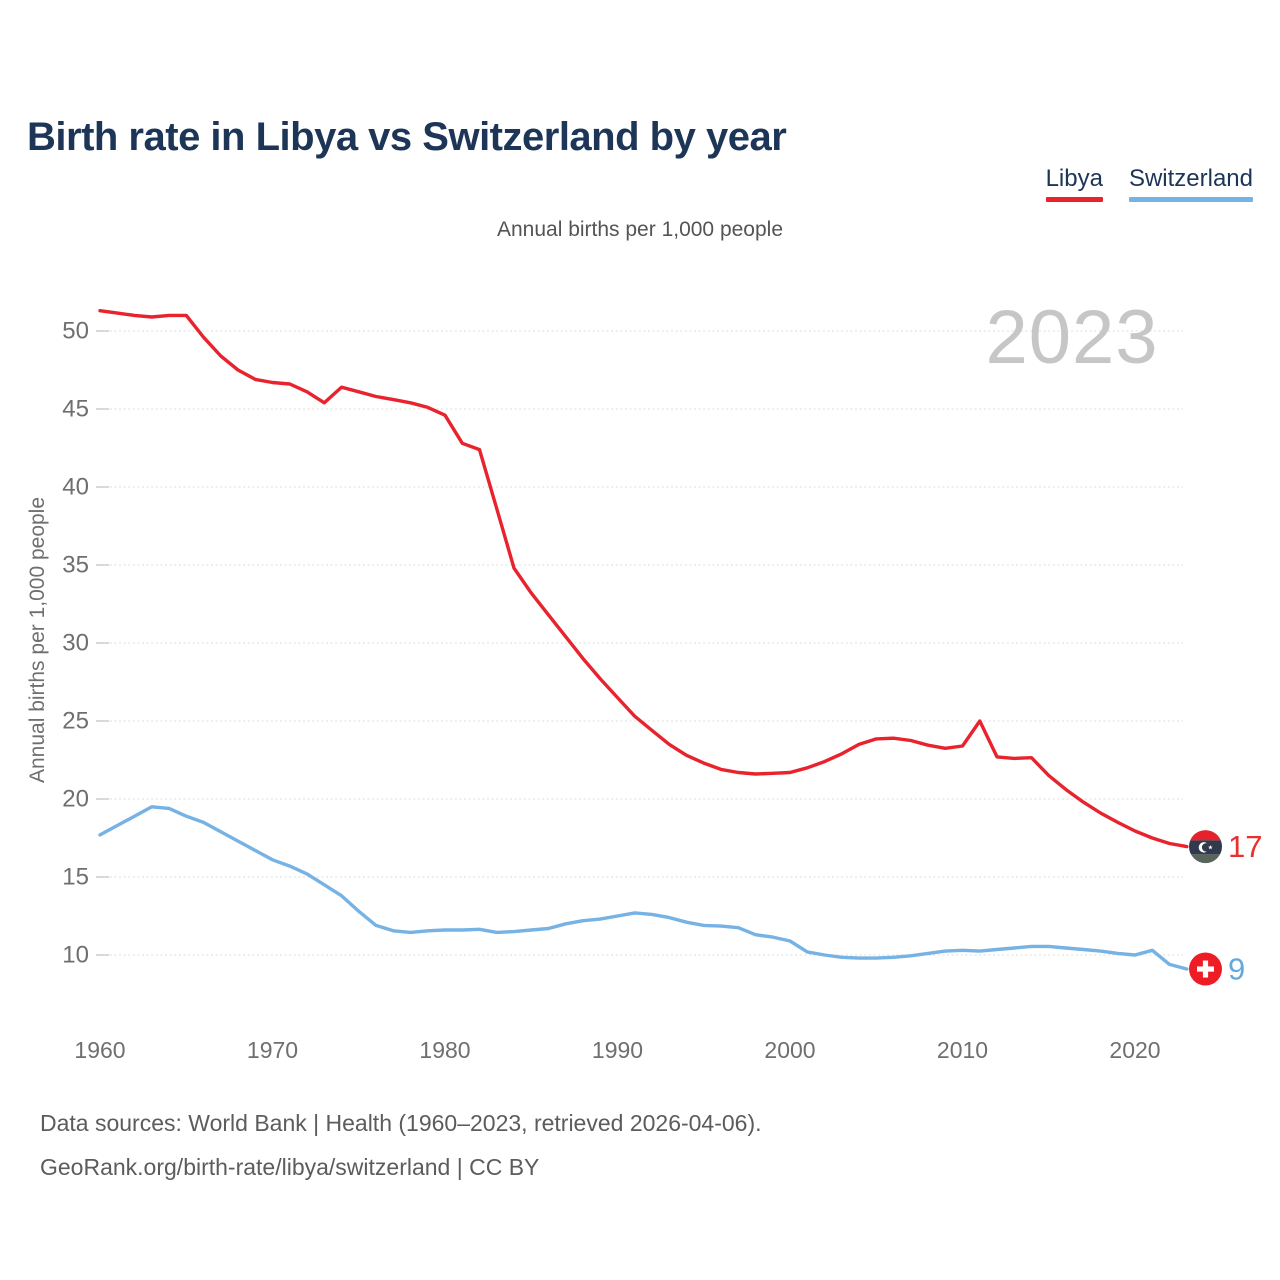 The width and height of the screenshot is (1280, 1280). Describe the element at coordinates (75, 799) in the screenshot. I see `y-tick-label-20: 20` at that location.